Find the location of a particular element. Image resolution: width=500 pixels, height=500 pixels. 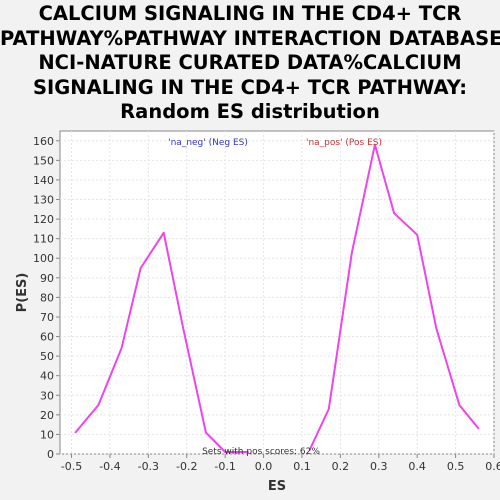

y-tick-label: 130 is located at coordinates (43, 200).